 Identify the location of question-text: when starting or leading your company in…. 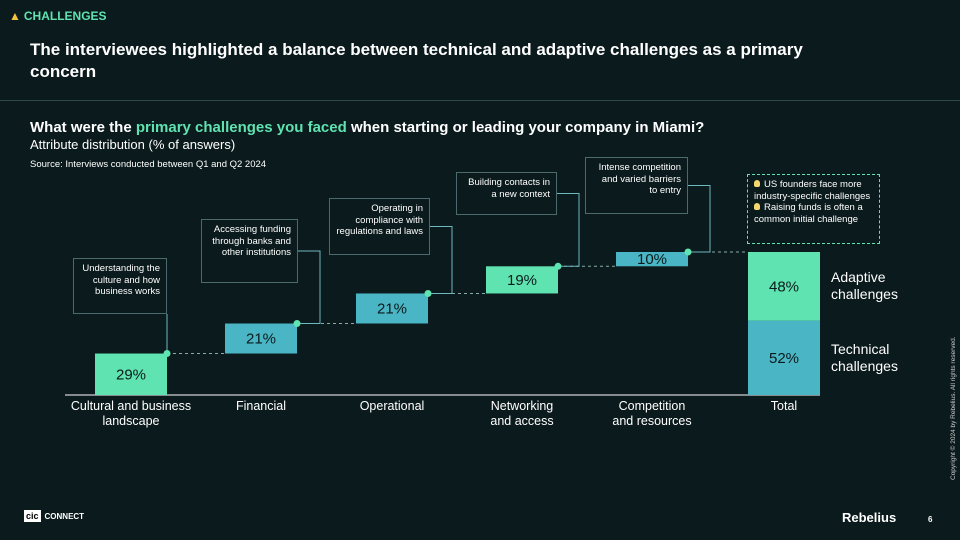
(525, 127).